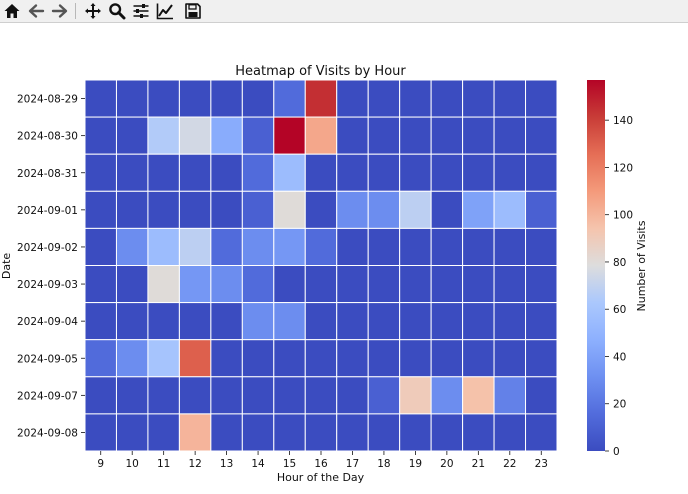  What do you see at coordinates (165, 11) in the screenshot?
I see `edit-axis-button` at bounding box center [165, 11].